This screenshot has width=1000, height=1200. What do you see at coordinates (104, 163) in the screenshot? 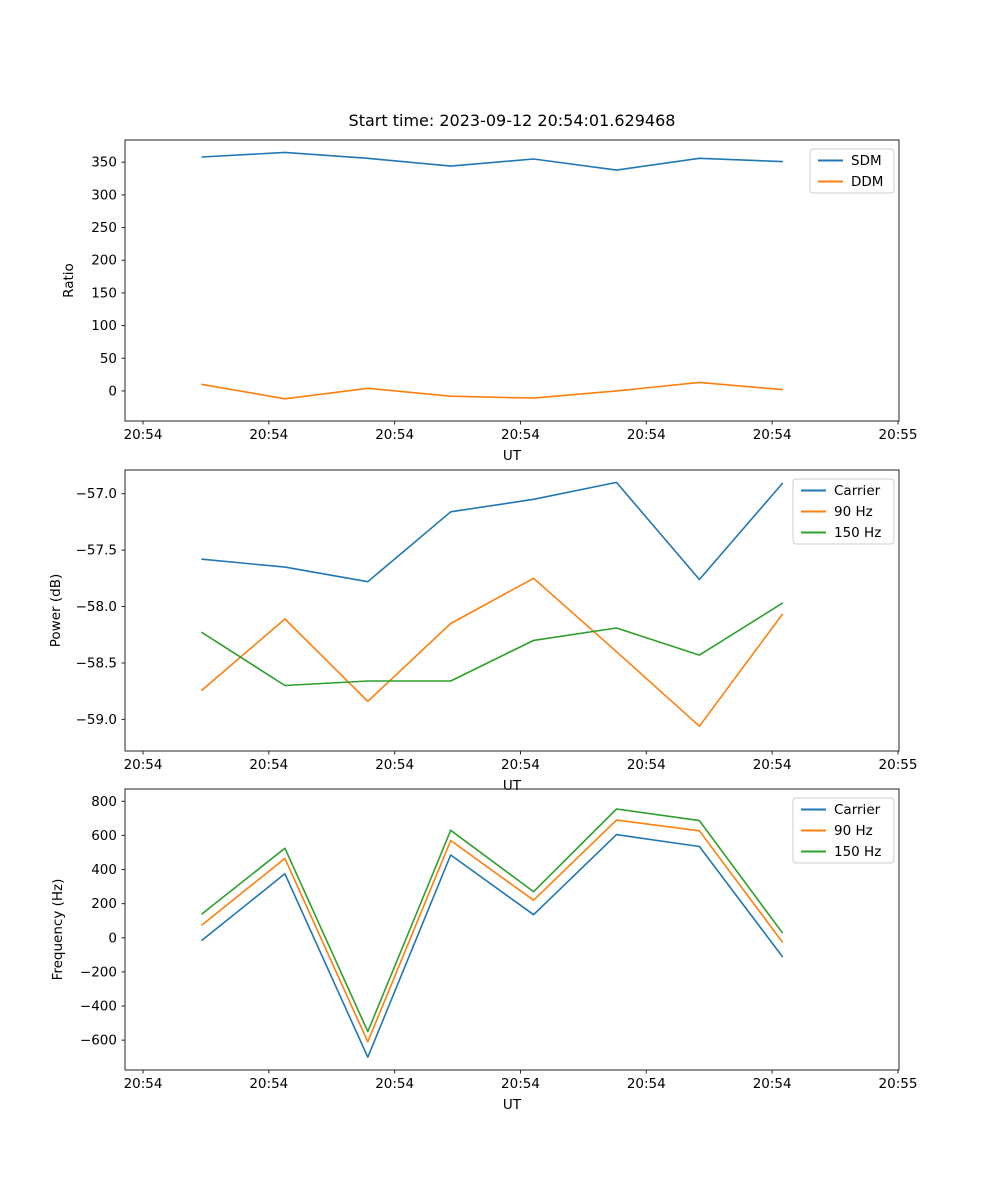
I see `y-tick-label: 350` at bounding box center [104, 163].